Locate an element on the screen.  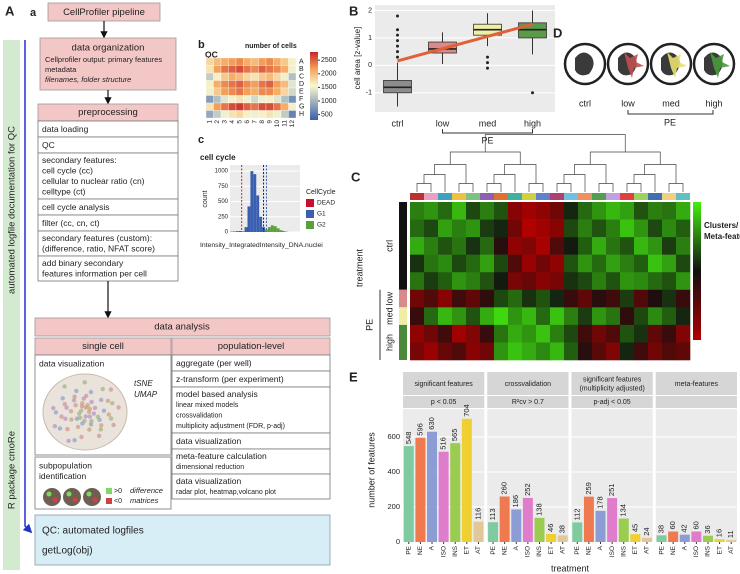
label: A is located at coordinates (301, 62).